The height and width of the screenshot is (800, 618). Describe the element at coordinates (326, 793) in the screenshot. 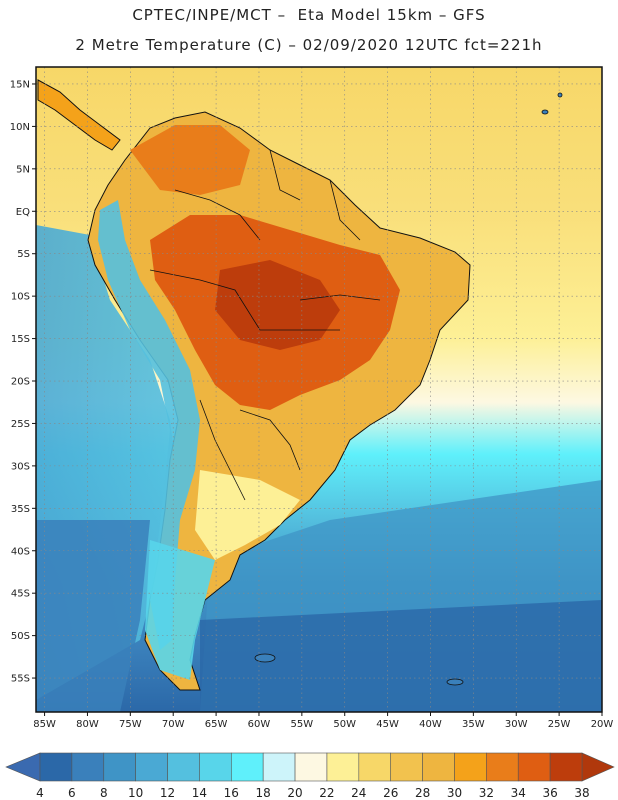

I see `colorbar-label: 22` at that location.